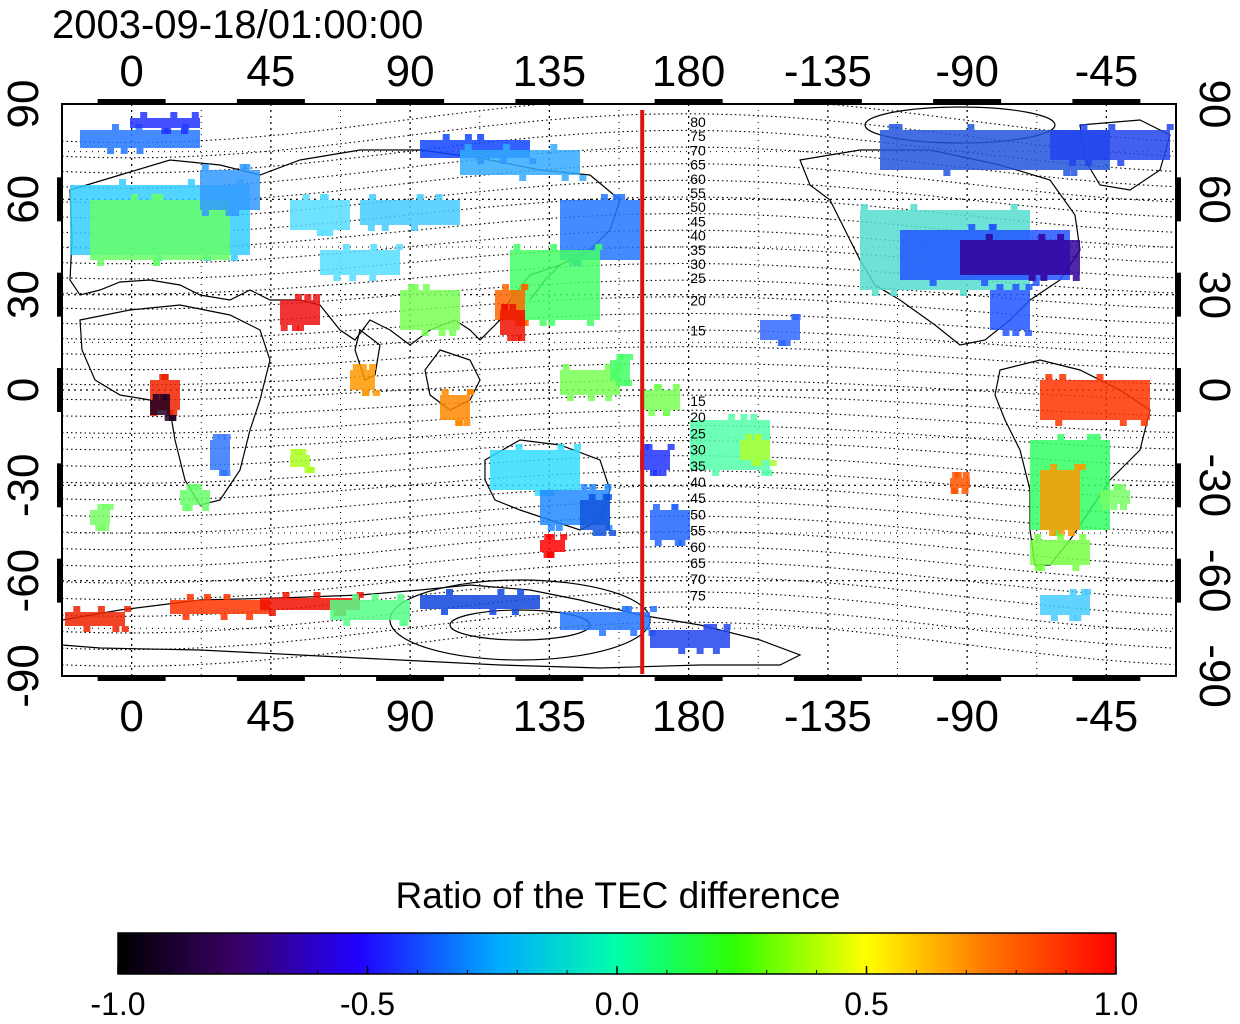 The width and height of the screenshot is (1240, 1024). What do you see at coordinates (688, 716) in the screenshot?
I see `lon-label-bottom: 180` at bounding box center [688, 716].